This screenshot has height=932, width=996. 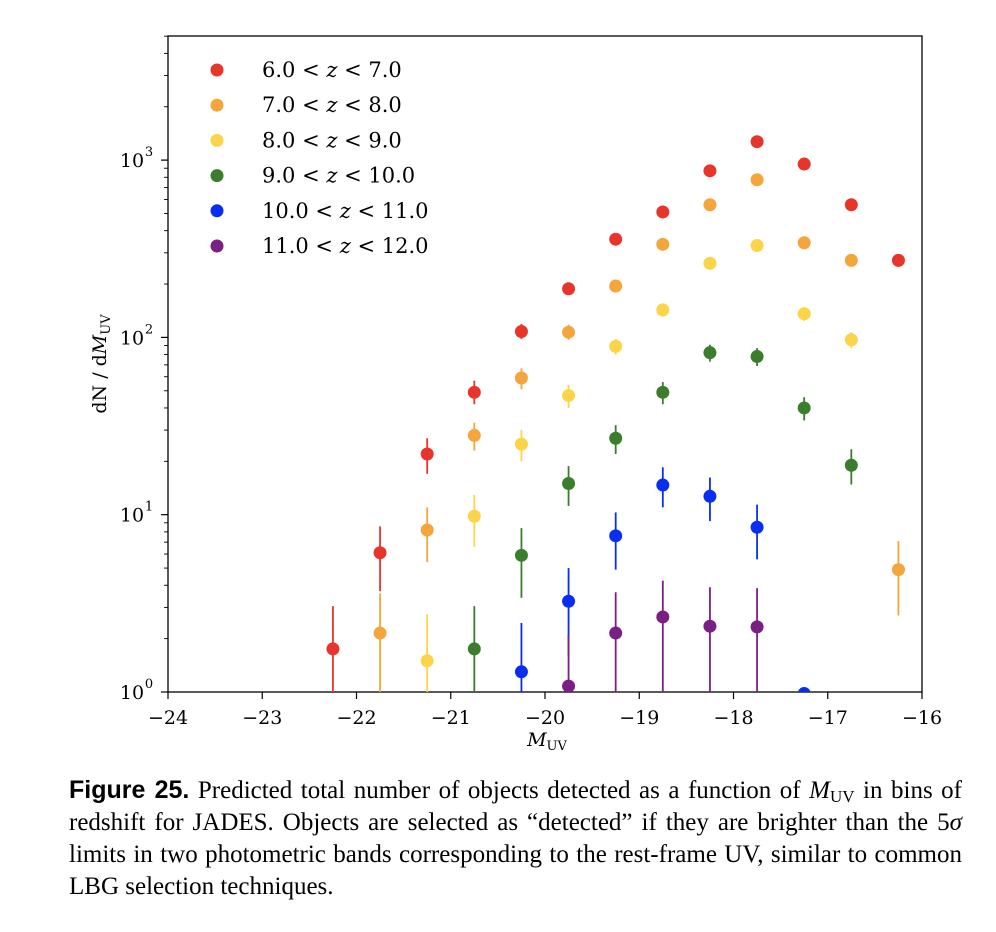 What do you see at coordinates (149, 329) in the screenshot?
I see `y-tick-exponent: 2` at bounding box center [149, 329].